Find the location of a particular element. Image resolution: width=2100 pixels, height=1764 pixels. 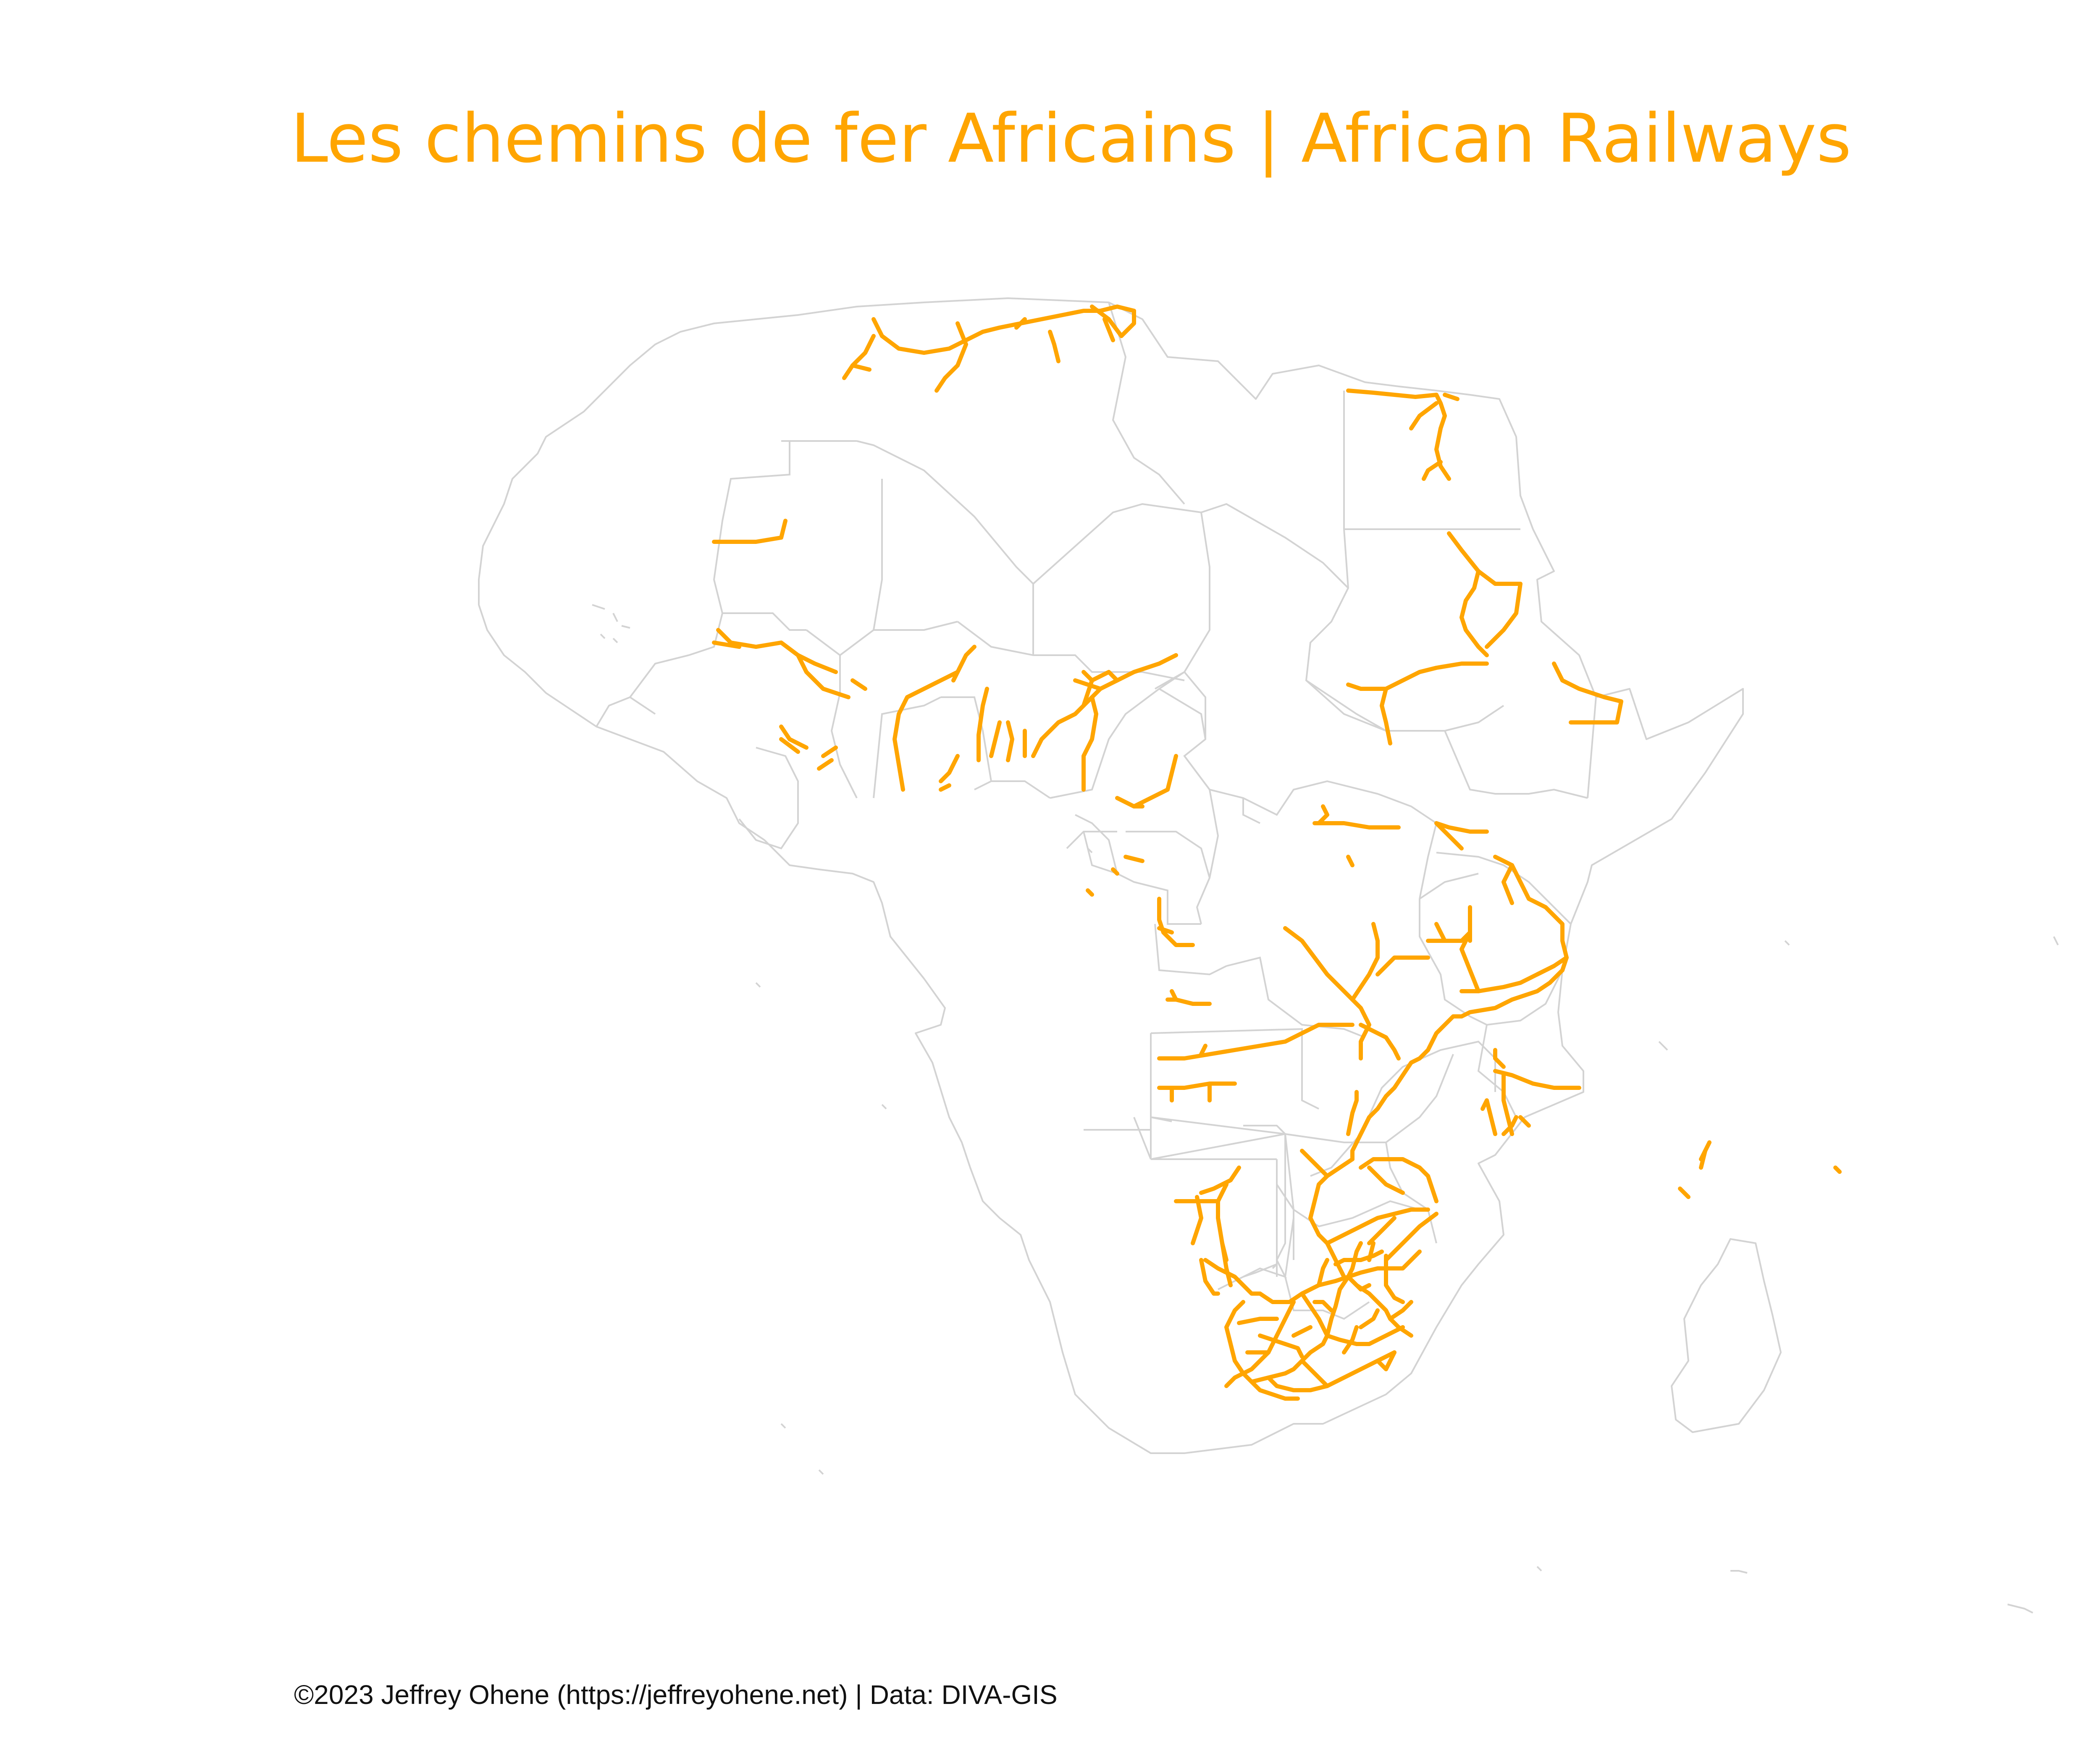

island-rail-marks is located at coordinates (1464, 1033).